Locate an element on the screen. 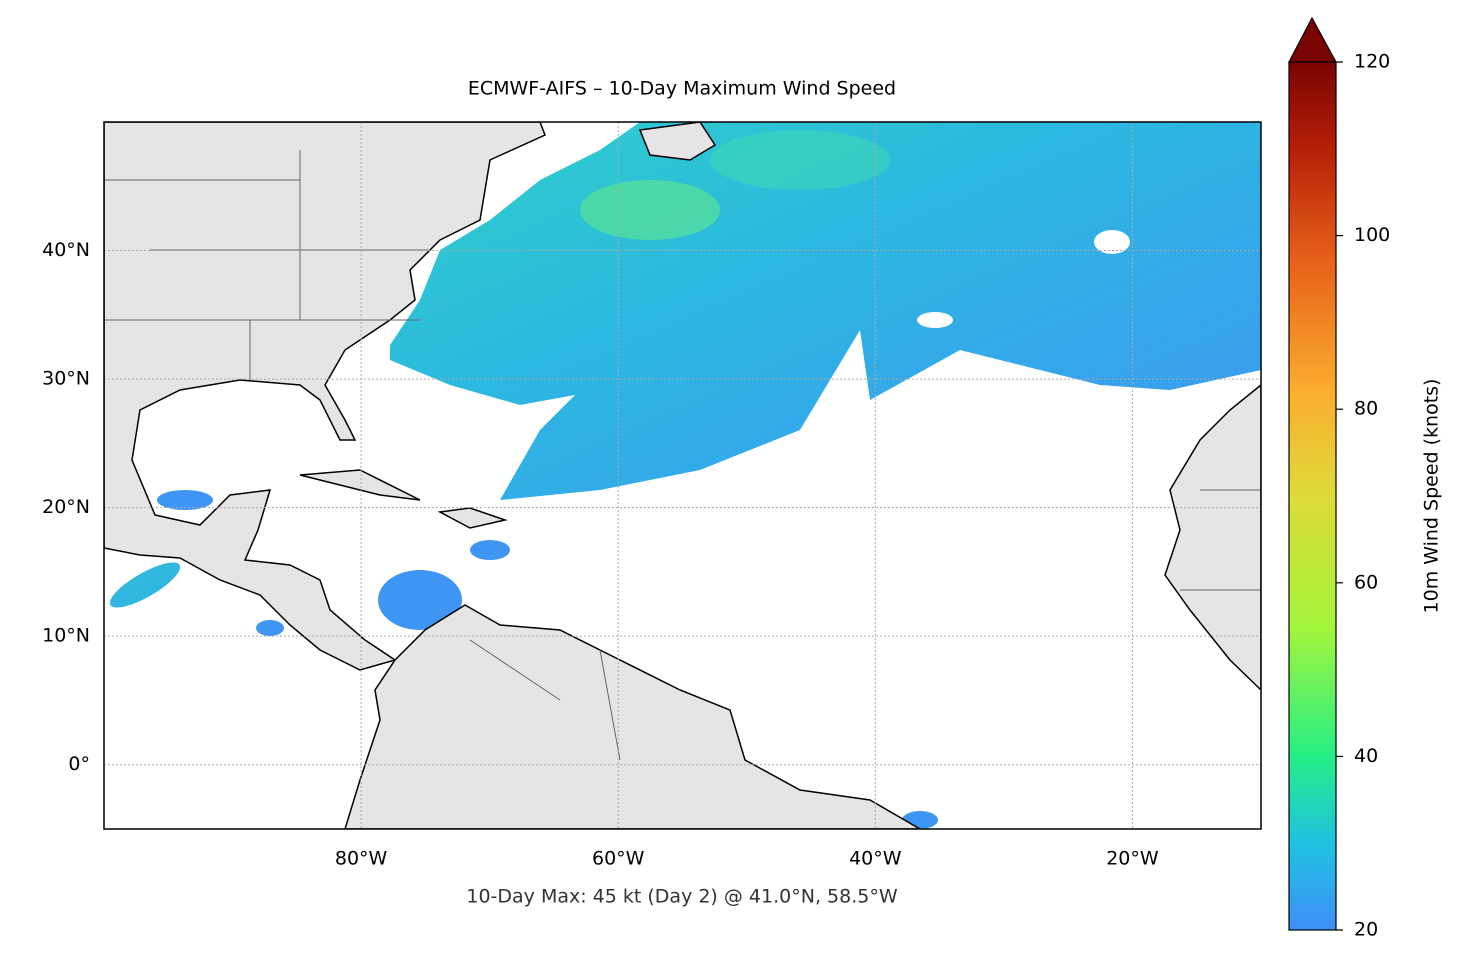 This screenshot has height=969, width=1466. x-tick-label: 20°W is located at coordinates (1132, 859).